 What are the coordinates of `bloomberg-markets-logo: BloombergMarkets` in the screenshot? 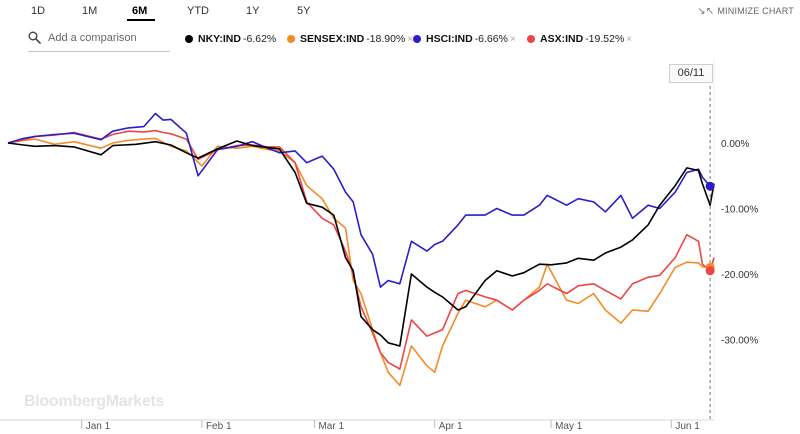 It's located at (94, 401).